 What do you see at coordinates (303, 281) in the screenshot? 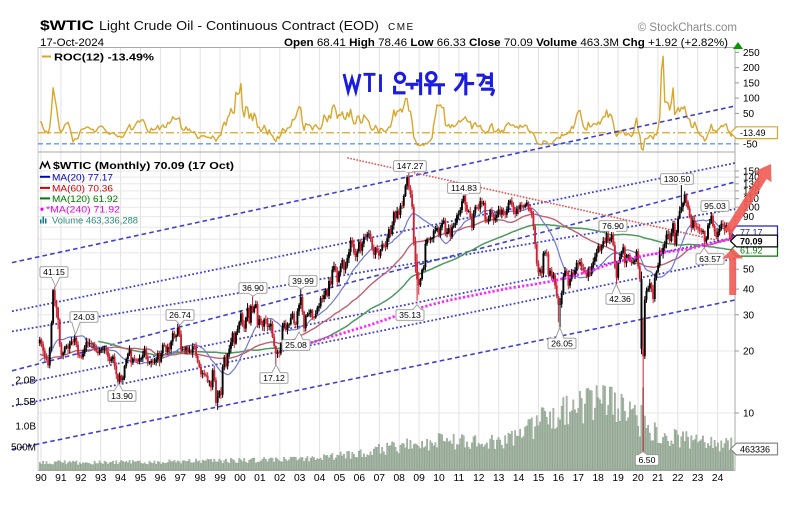
I see `svg-text: 39.99` at bounding box center [303, 281].